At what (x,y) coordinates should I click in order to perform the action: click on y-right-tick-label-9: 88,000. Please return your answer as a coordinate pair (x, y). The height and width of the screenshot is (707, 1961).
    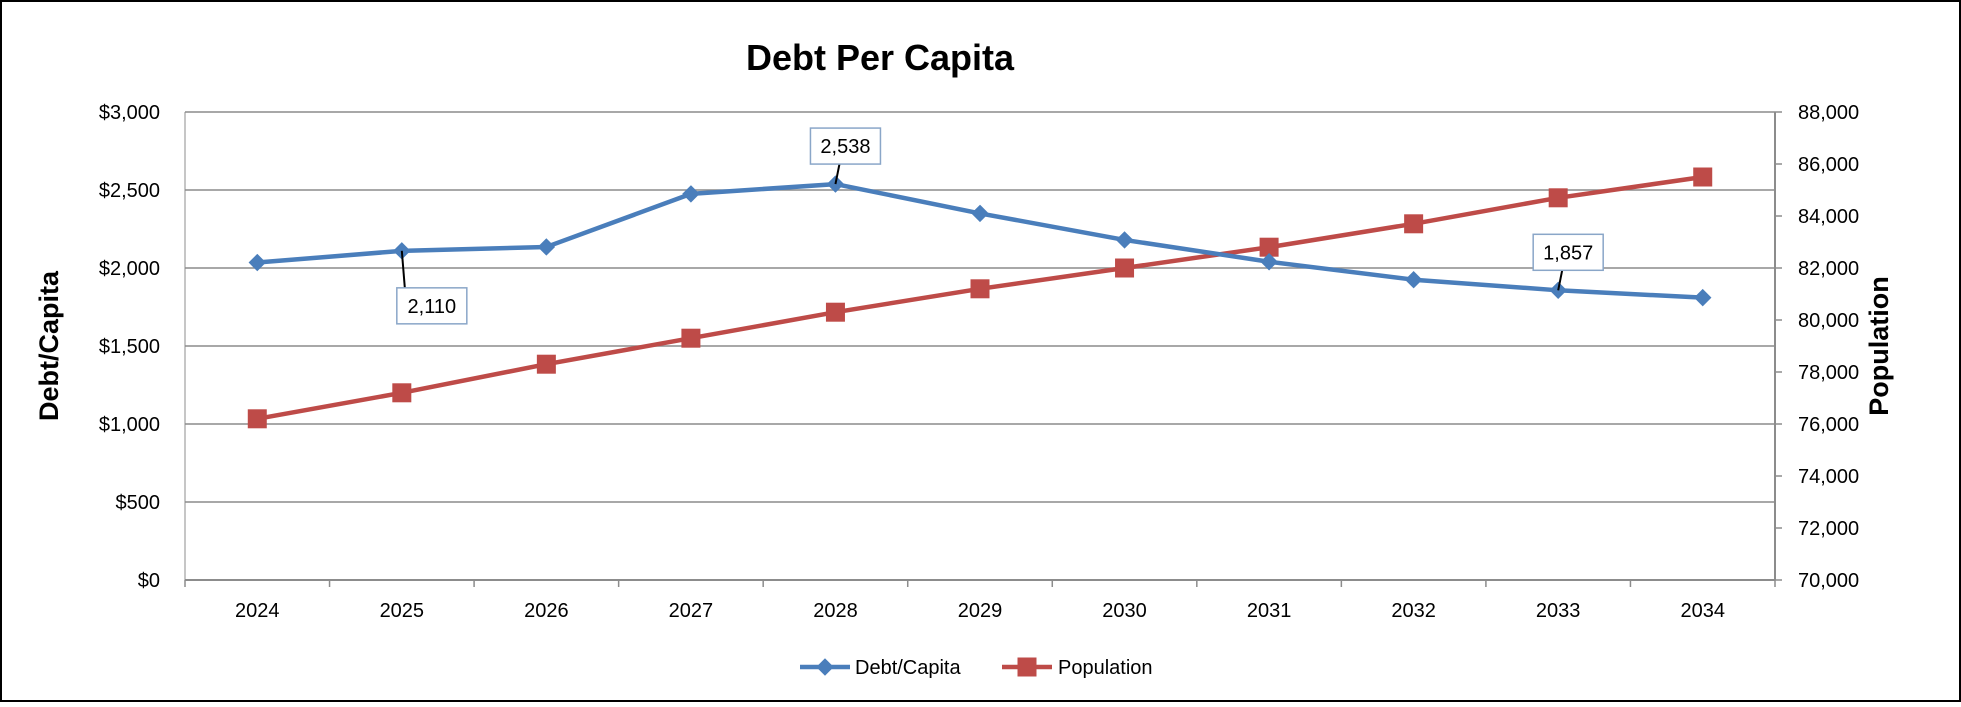
    Looking at the image, I should click on (1828, 113).